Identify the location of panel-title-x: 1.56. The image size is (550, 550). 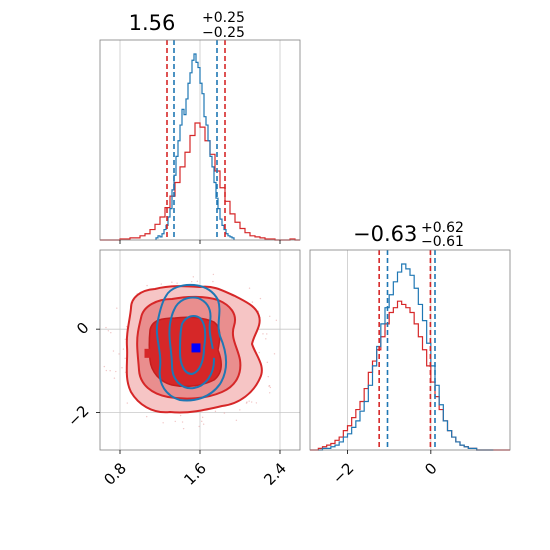
(152, 23).